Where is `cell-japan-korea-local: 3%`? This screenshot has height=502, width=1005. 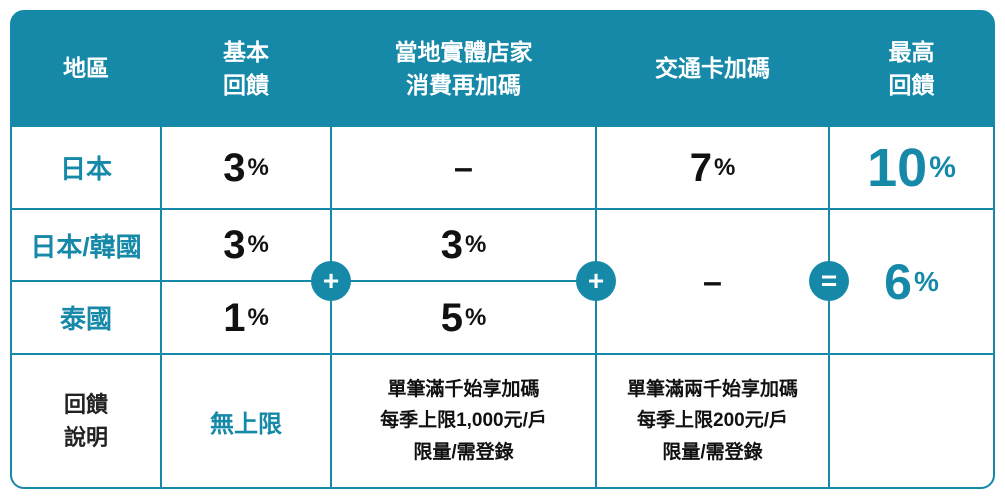 cell-japan-korea-local: 3% is located at coordinates (463, 245).